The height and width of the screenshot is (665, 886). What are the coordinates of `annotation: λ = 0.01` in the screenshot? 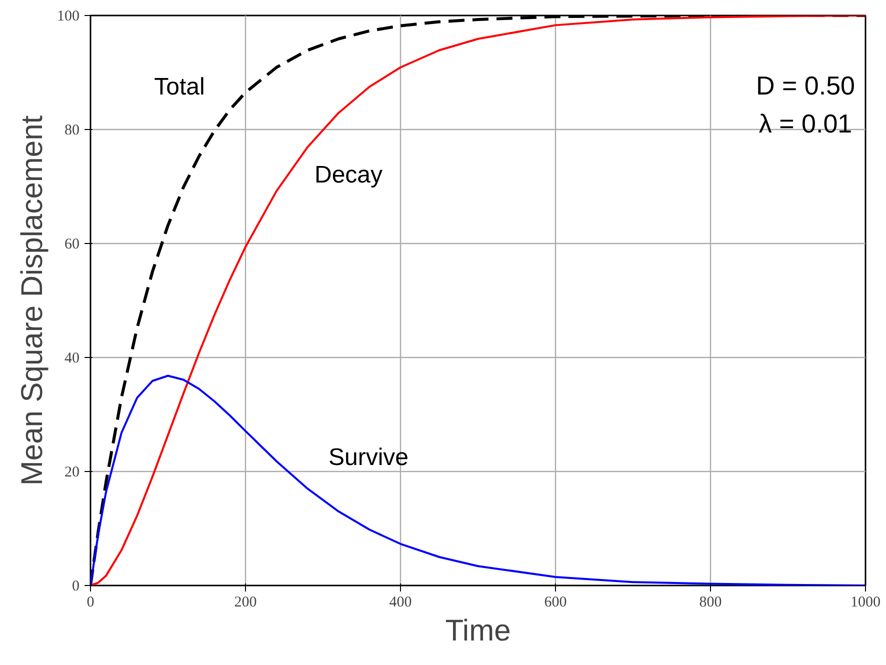 It's located at (805, 123).